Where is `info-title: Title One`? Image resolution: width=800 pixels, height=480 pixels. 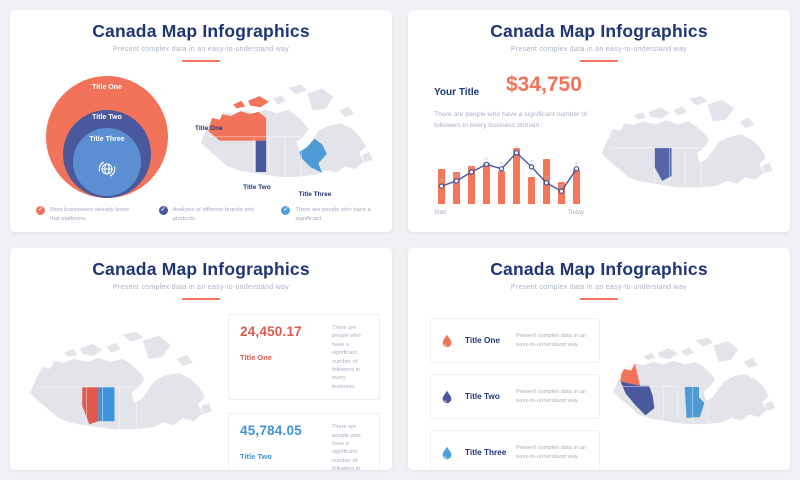 info-title: Title One is located at coordinates (482, 340).